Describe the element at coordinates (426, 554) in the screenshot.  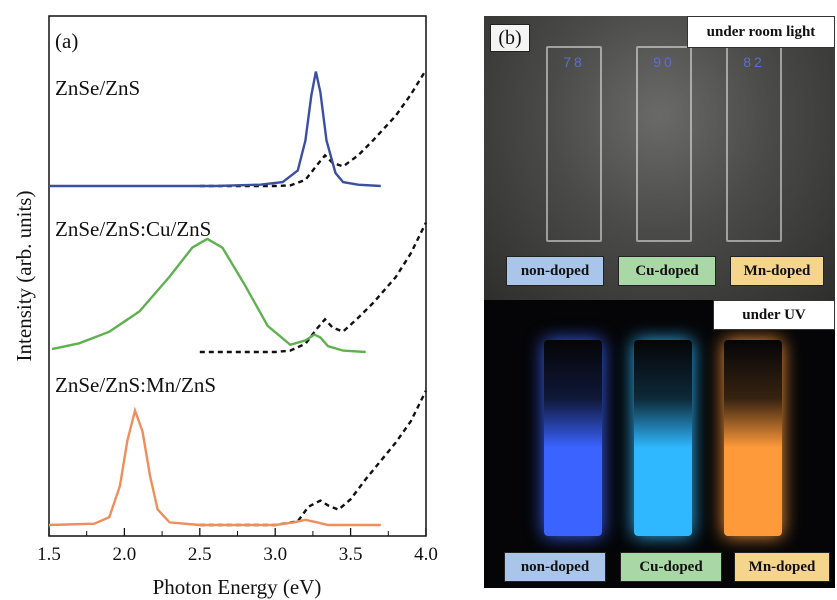
I see `x-tick-label-5: 4.0` at that location.